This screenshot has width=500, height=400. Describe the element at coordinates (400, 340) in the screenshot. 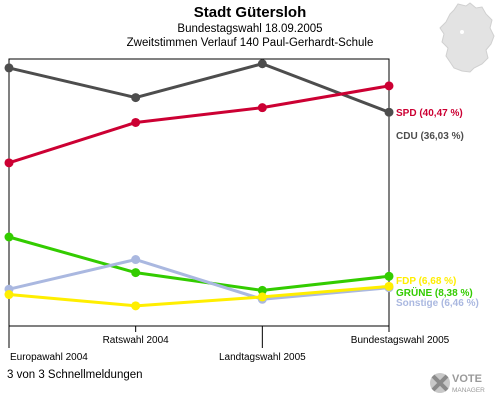

I see `x-tick-label-3: Bundestagswahl 2005` at that location.